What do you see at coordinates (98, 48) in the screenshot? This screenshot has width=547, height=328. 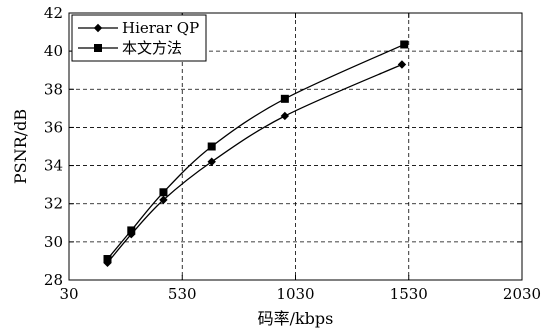 I see `legend-square-marker` at bounding box center [98, 48].